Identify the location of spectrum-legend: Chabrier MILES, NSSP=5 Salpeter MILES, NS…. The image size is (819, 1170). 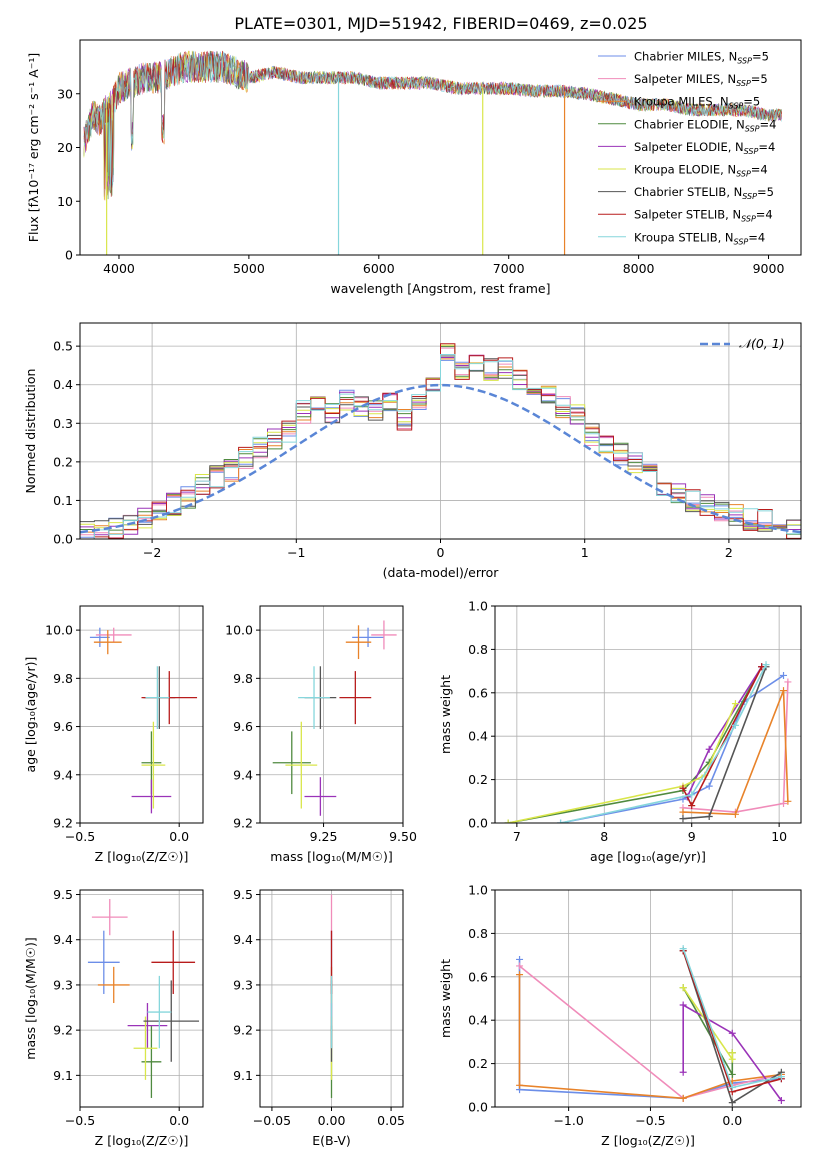
(687, 148).